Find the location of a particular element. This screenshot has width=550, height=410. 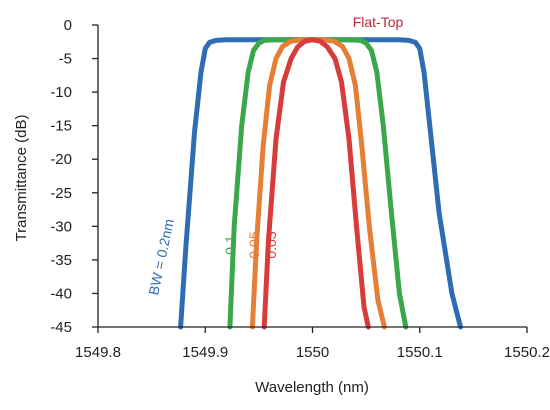

y-axis-title: Transmittance (dB) is located at coordinates (21, 178).